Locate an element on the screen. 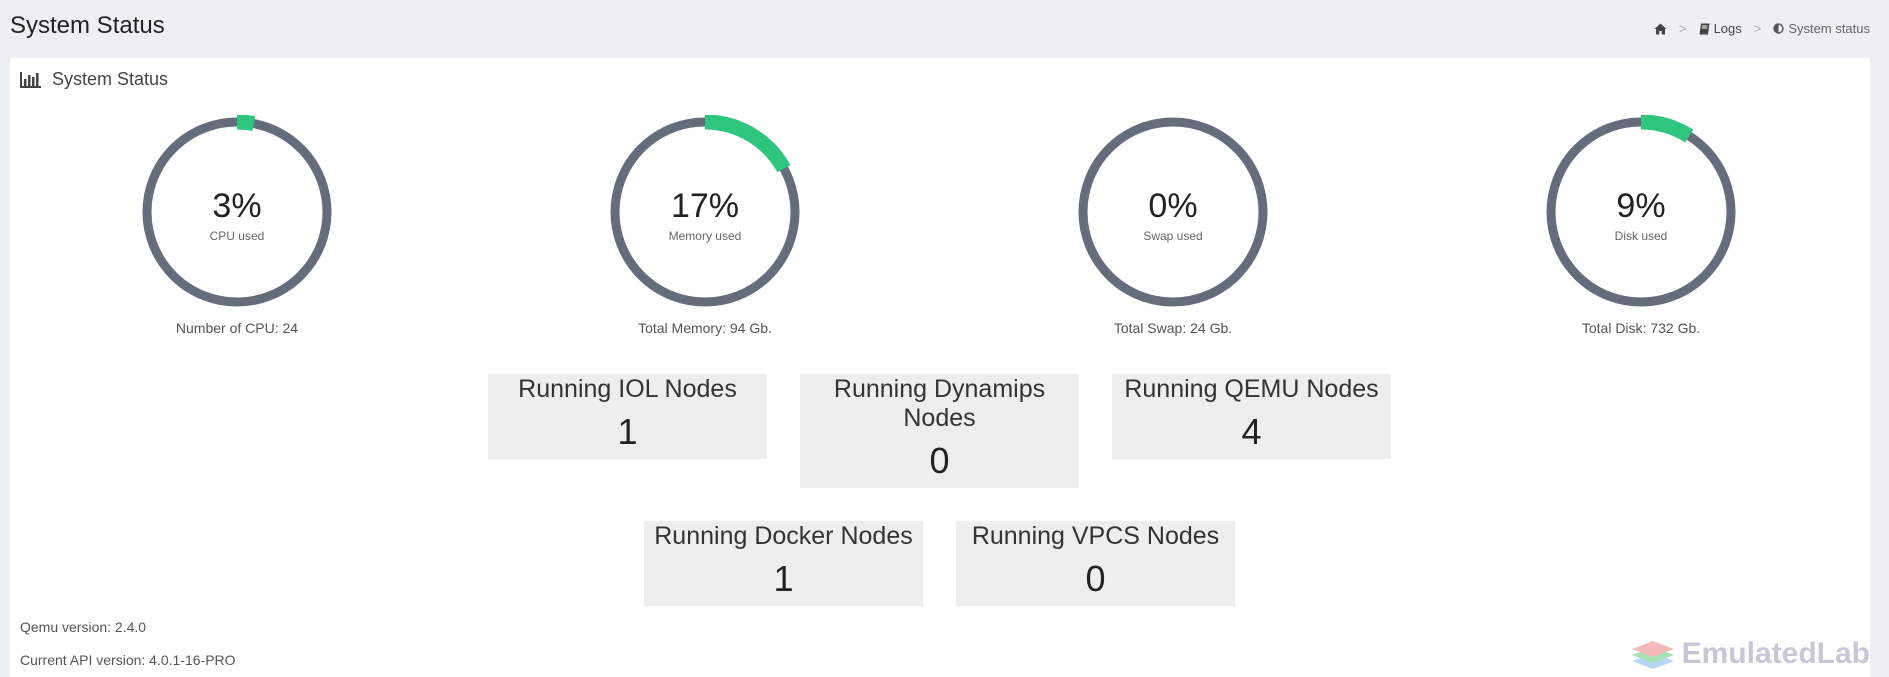 The image size is (1889, 677). watermark-text: EmulatedLab is located at coordinates (1775, 653).